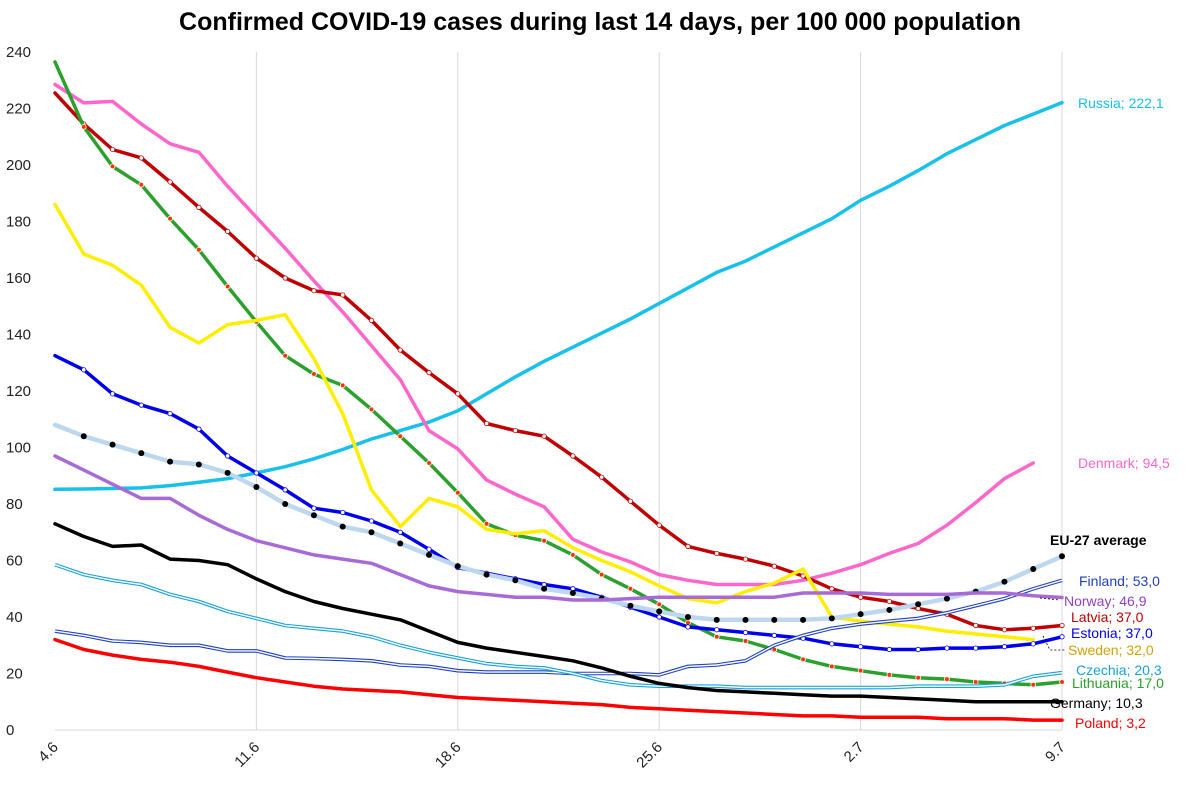  I want to click on series-czechia, so click(558, 626).